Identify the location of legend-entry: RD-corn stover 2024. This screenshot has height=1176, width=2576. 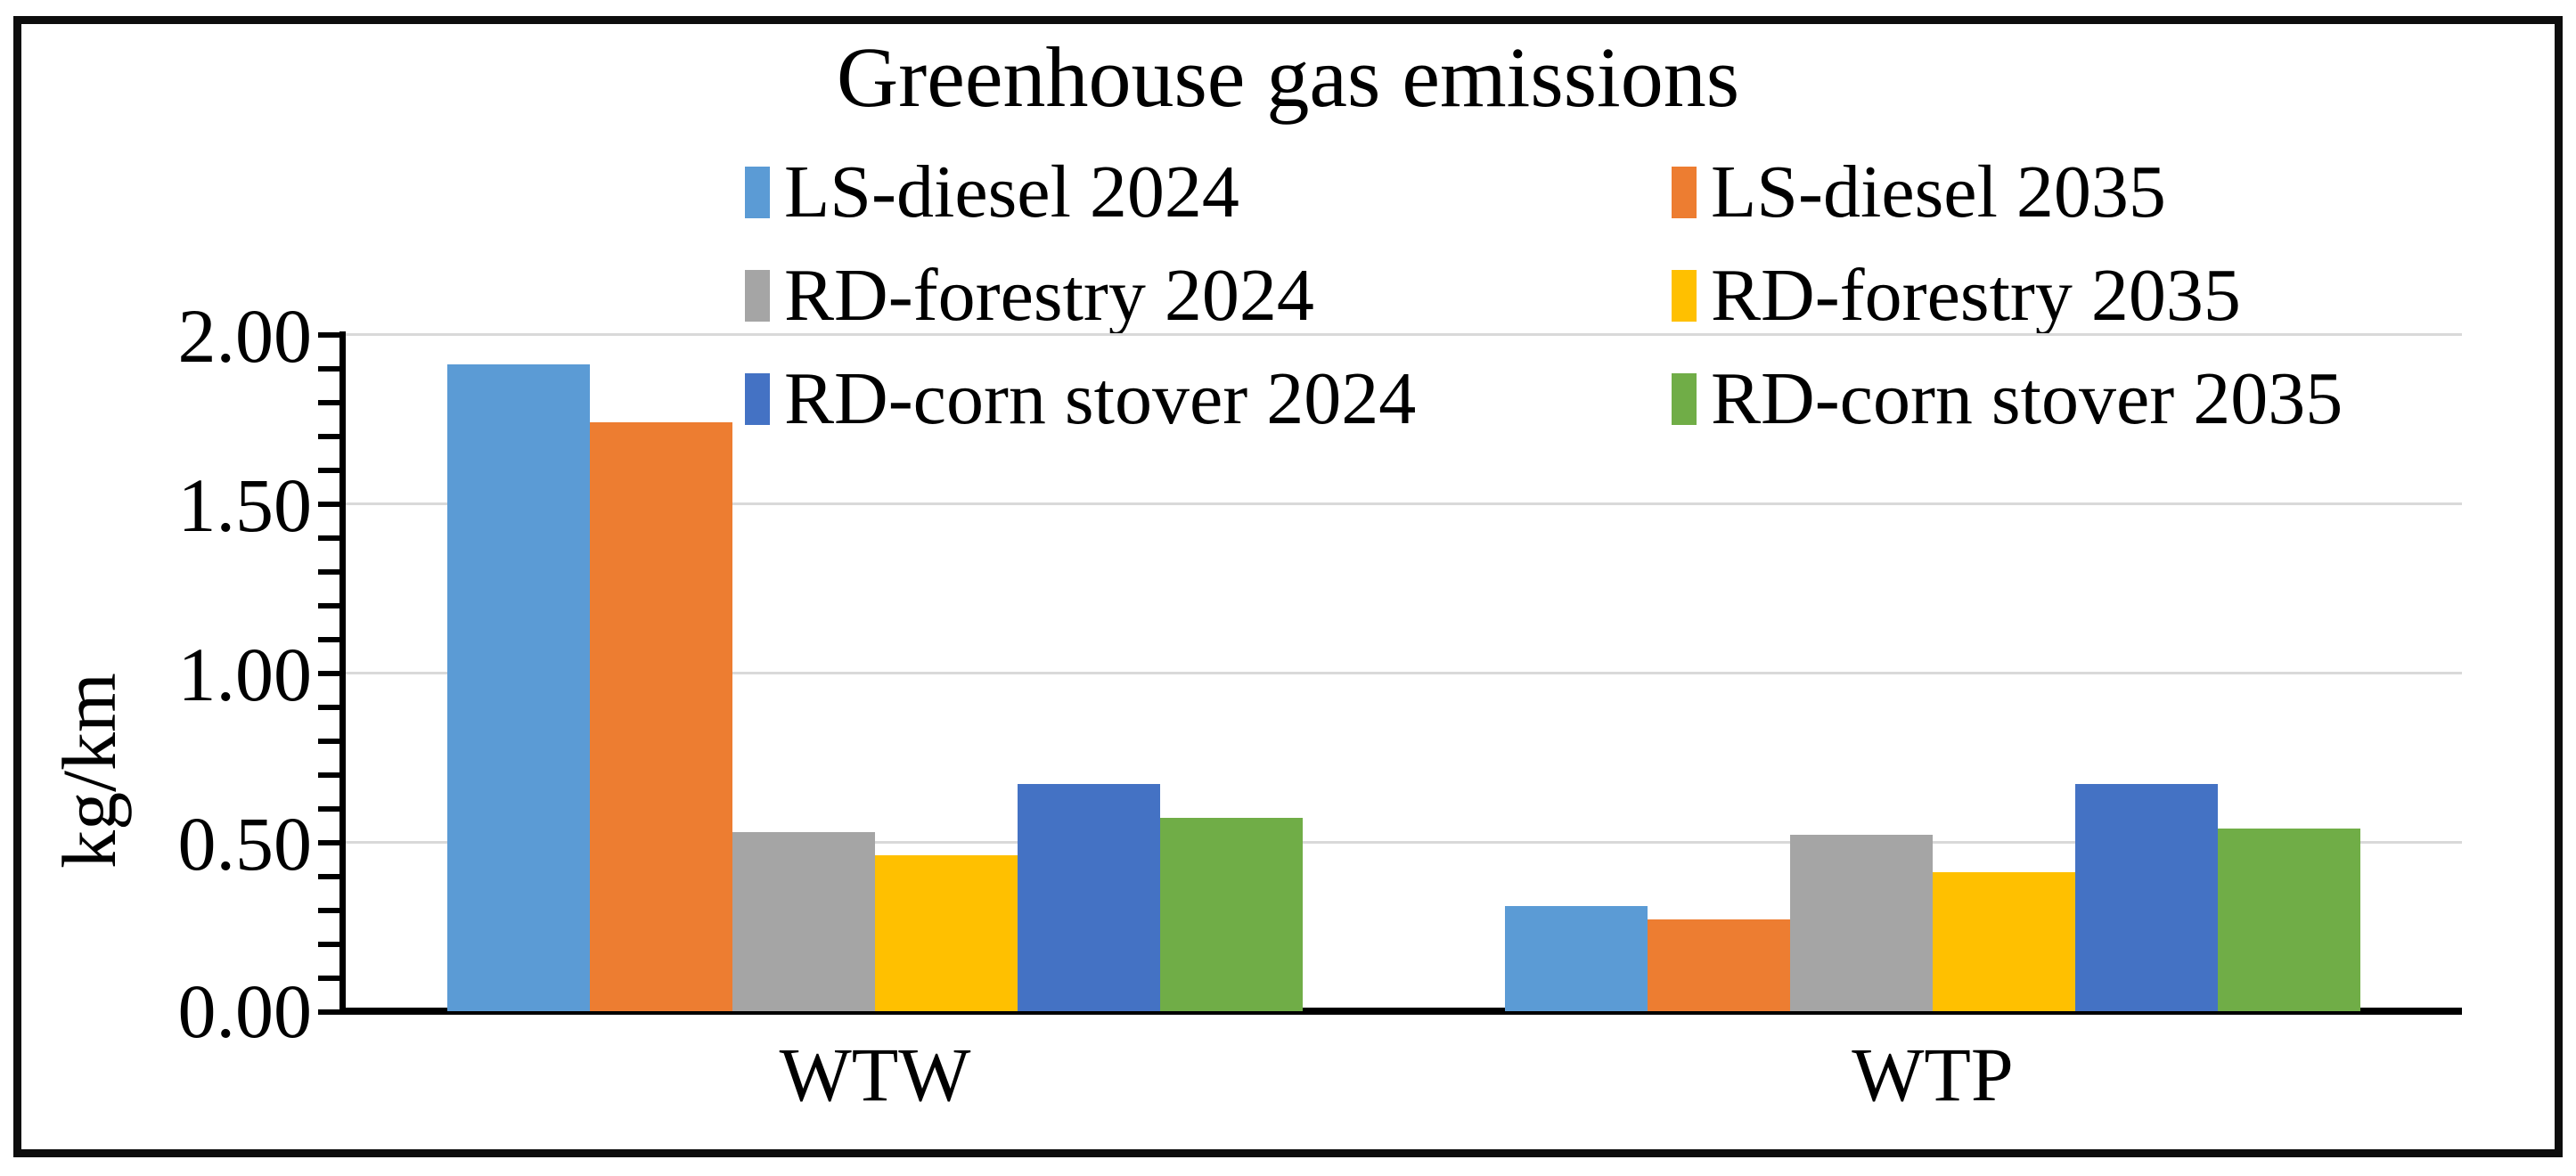
(1208, 399).